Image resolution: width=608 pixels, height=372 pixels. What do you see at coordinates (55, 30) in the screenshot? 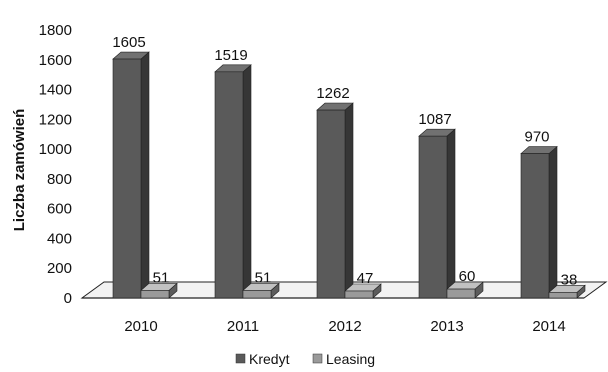
I see `y-tick-label: 1800` at bounding box center [55, 30].